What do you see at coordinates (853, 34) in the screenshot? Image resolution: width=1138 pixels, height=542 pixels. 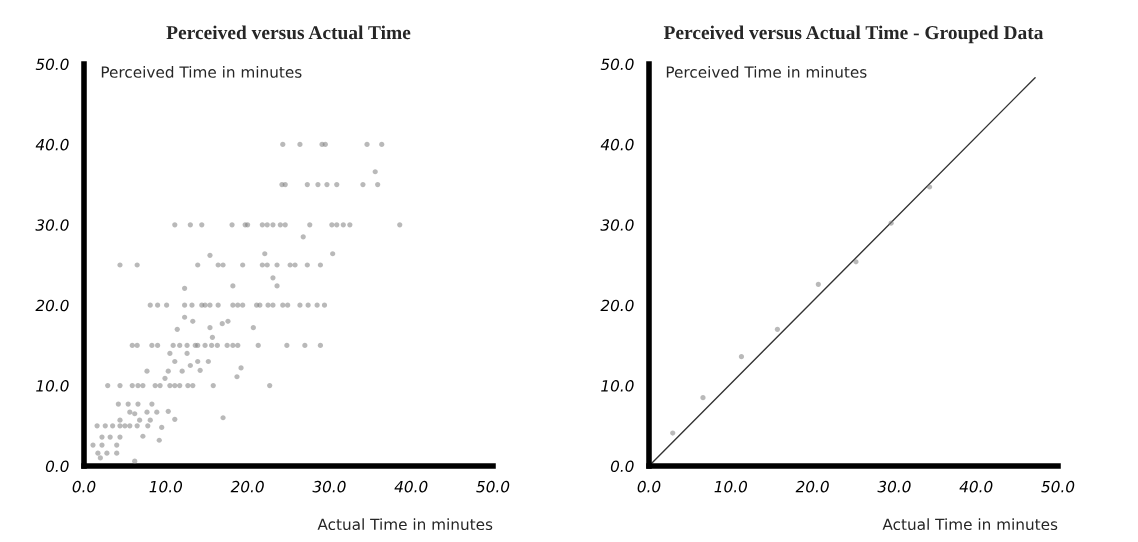 I see `chart-title: Perceived versus Actual Time - Grouped Data` at bounding box center [853, 34].